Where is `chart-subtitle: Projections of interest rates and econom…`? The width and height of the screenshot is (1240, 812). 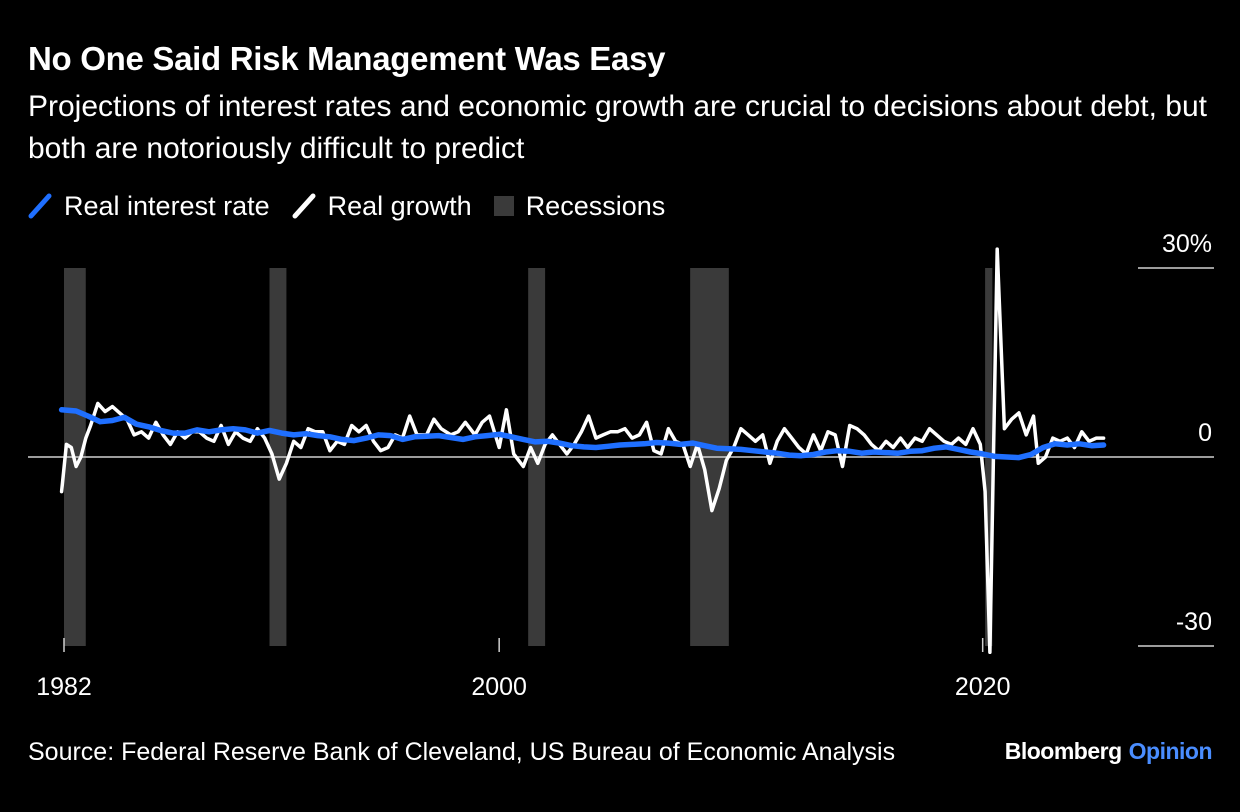
chart-subtitle: Projections of interest rates and econom… is located at coordinates (617, 127).